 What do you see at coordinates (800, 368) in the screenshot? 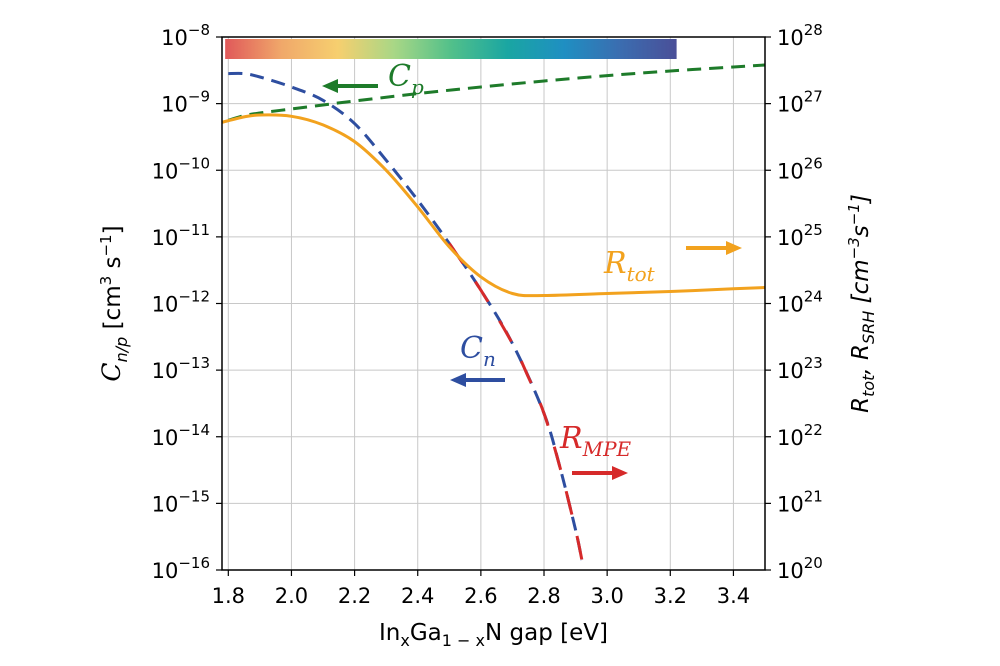
I see `y-right-tick-label: 1023` at bounding box center [800, 368].